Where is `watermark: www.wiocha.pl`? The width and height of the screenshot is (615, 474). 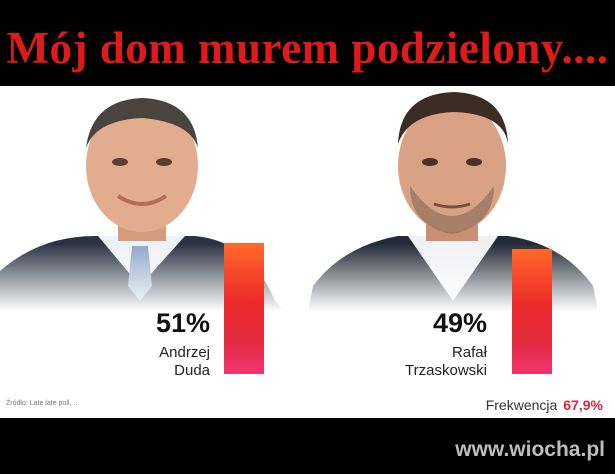
watermark: www.wiocha.pl is located at coordinates (530, 449).